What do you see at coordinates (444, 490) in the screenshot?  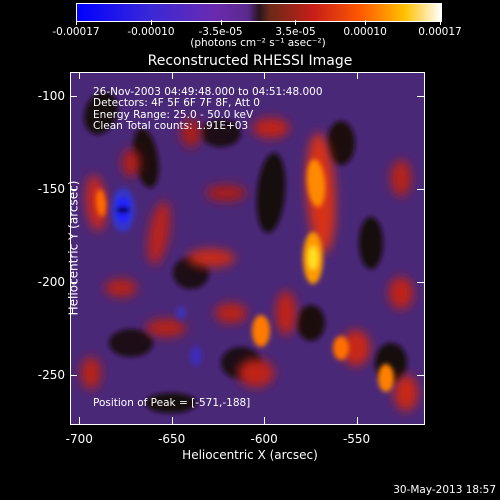 I see `footer-timestamp: 30-May-2013 18:57` at bounding box center [444, 490].